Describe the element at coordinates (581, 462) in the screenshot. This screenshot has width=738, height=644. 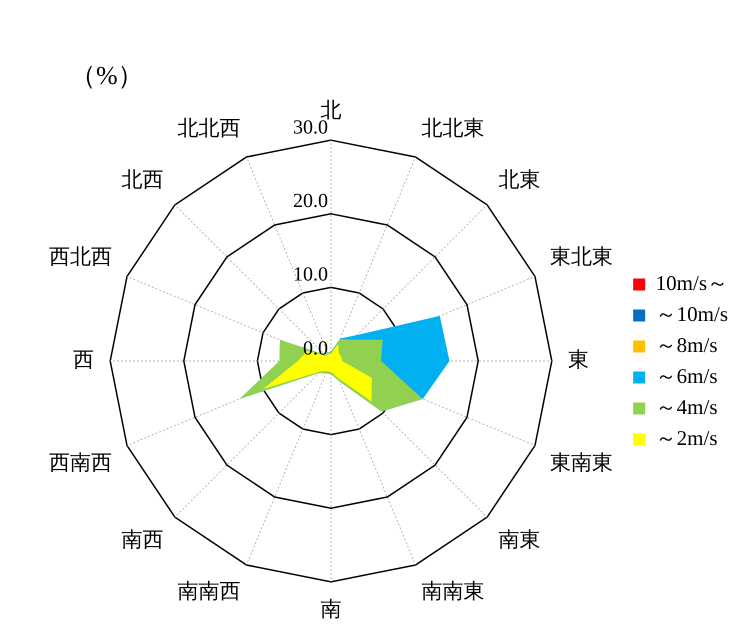
I see `spoke-label: 東南東` at that location.